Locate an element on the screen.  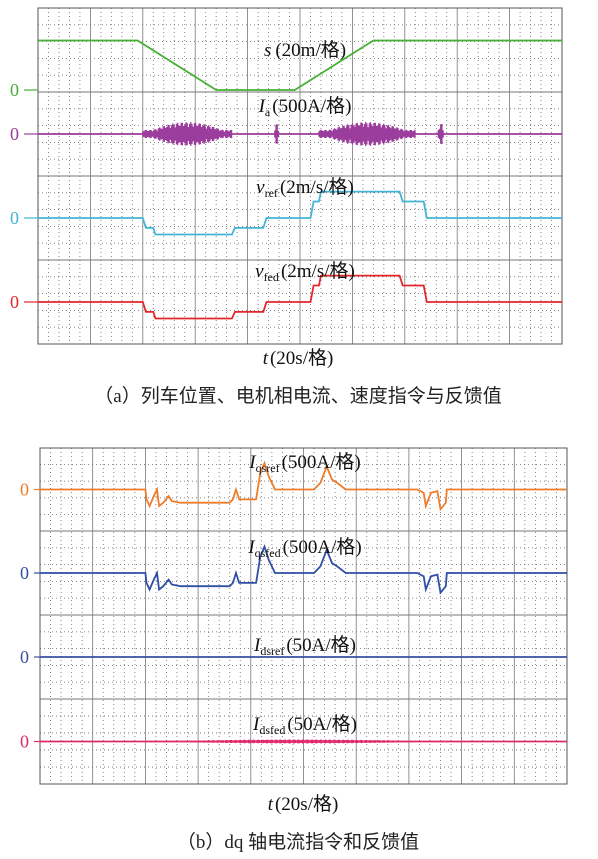
series-line-Iqsref is located at coordinates (303, 486).